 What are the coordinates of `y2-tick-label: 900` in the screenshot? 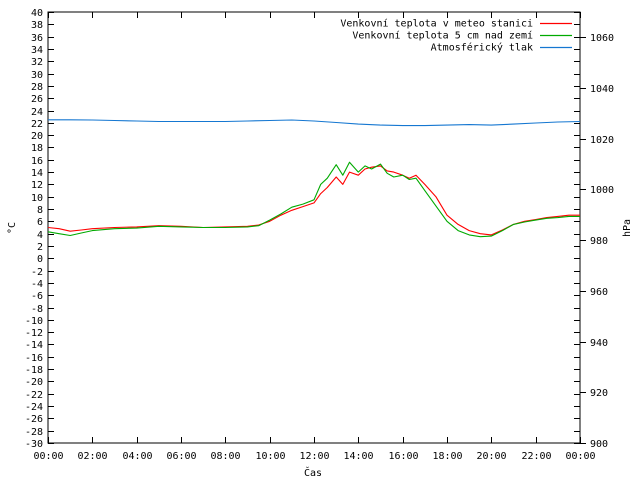 It's located at (599, 444).